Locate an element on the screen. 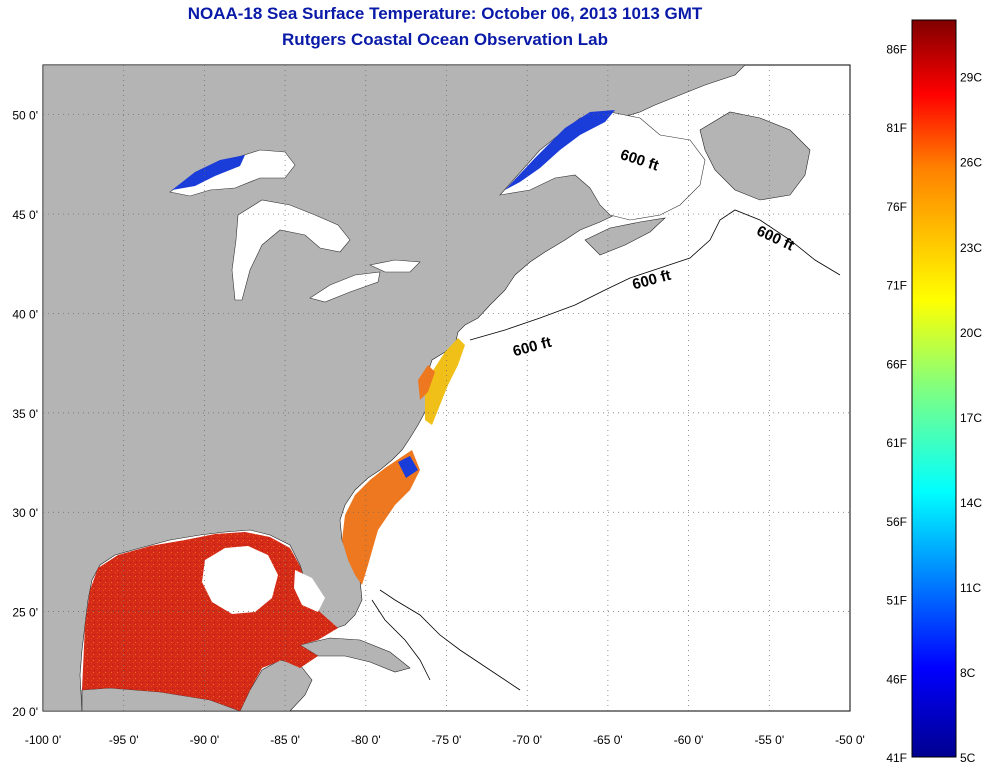  longitude-label: -55 0' is located at coordinates (769, 740).